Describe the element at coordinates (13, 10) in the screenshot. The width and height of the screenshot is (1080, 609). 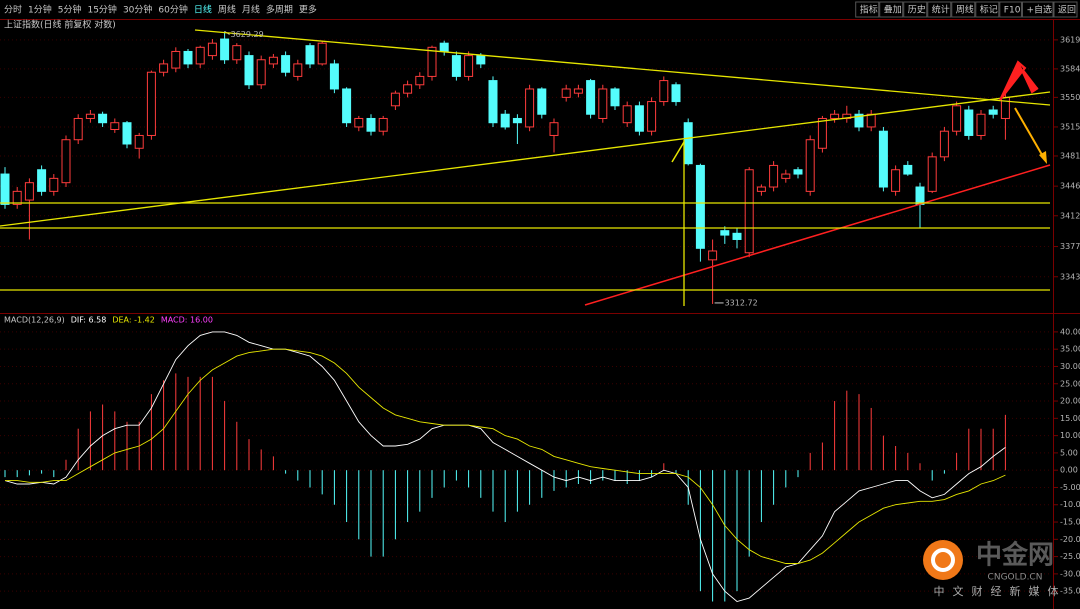
I see `period-tab: 分时` at that location.